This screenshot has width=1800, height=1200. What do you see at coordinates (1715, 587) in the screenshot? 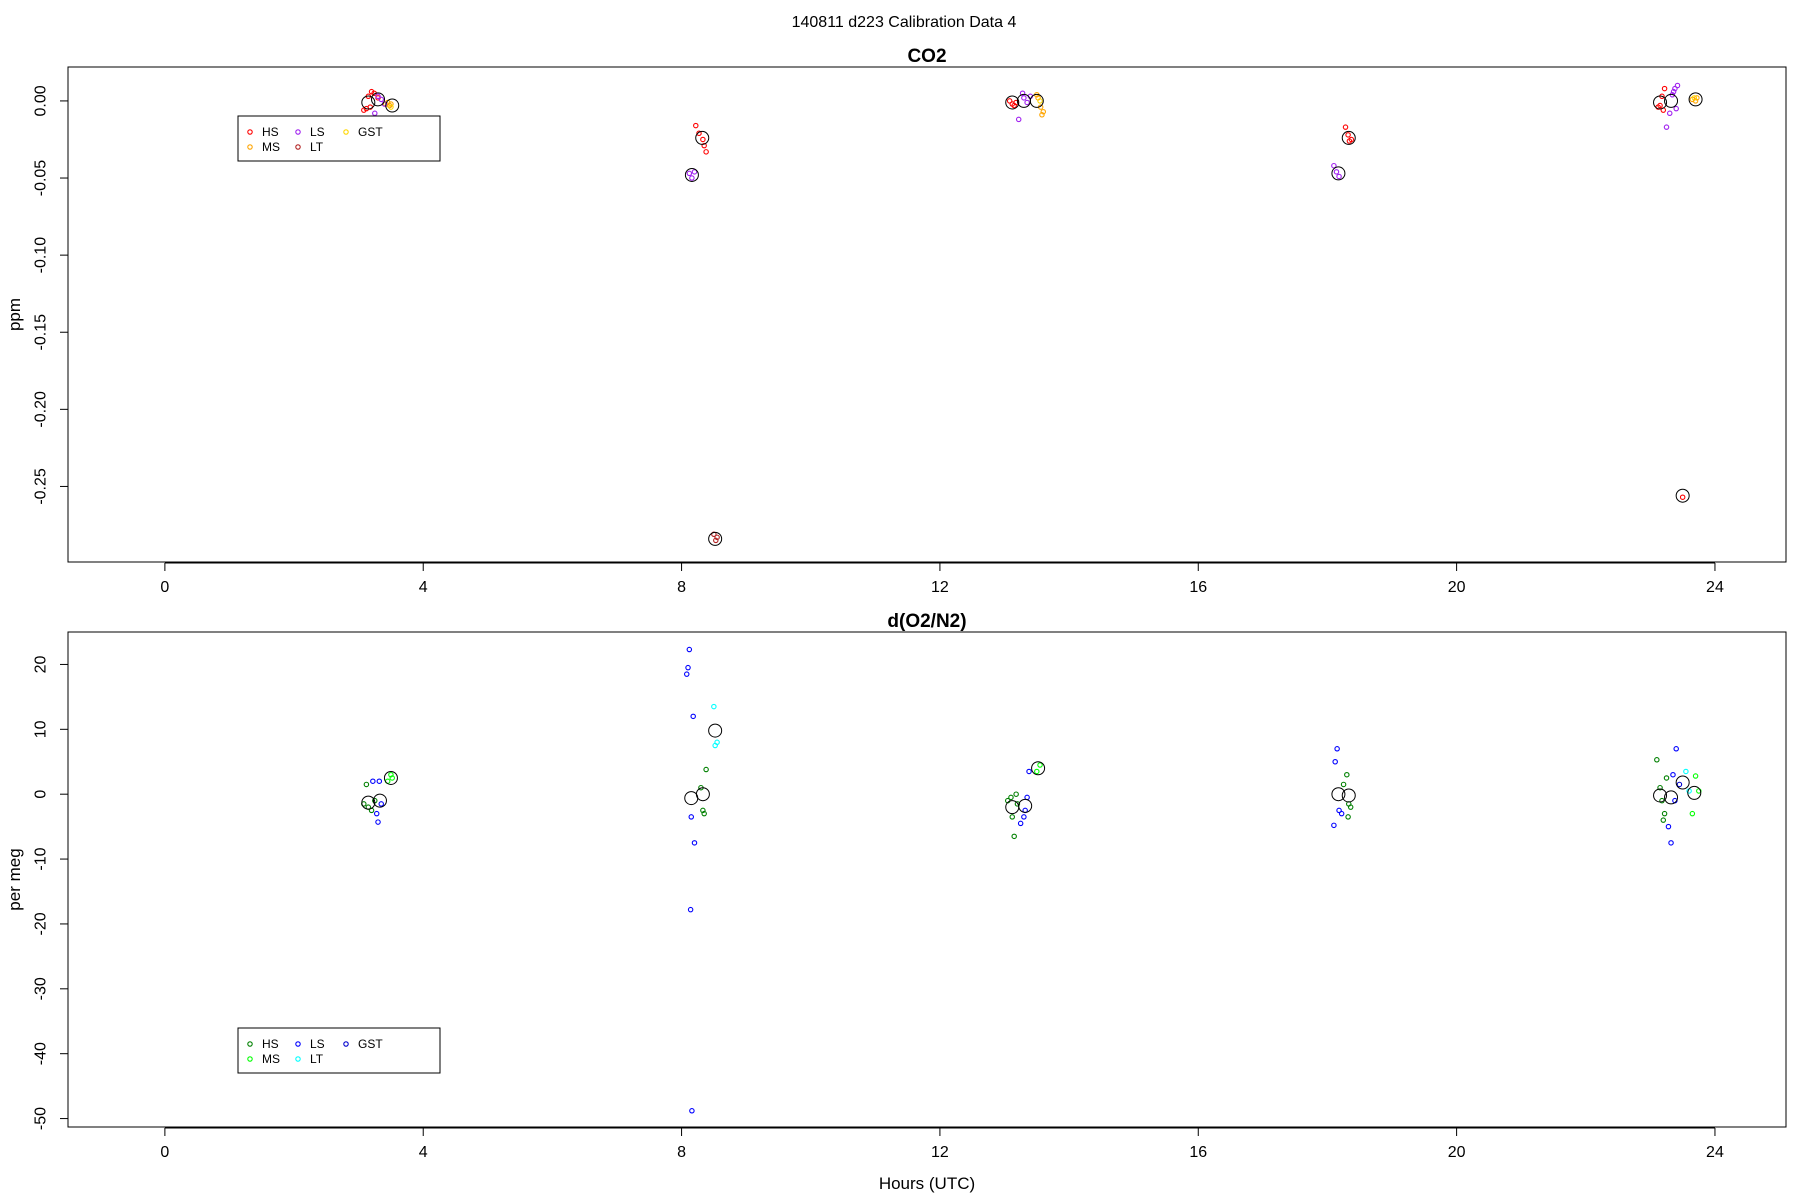
I see `x-tick-label: 24` at bounding box center [1715, 587].